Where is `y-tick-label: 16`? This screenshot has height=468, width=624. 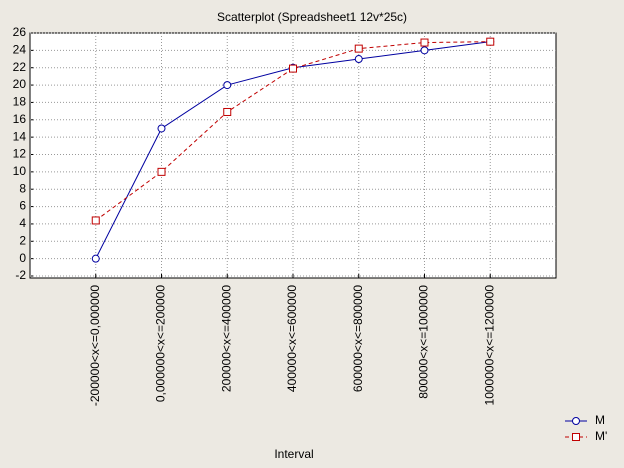
y-tick-label: 16 is located at coordinates (20, 119).